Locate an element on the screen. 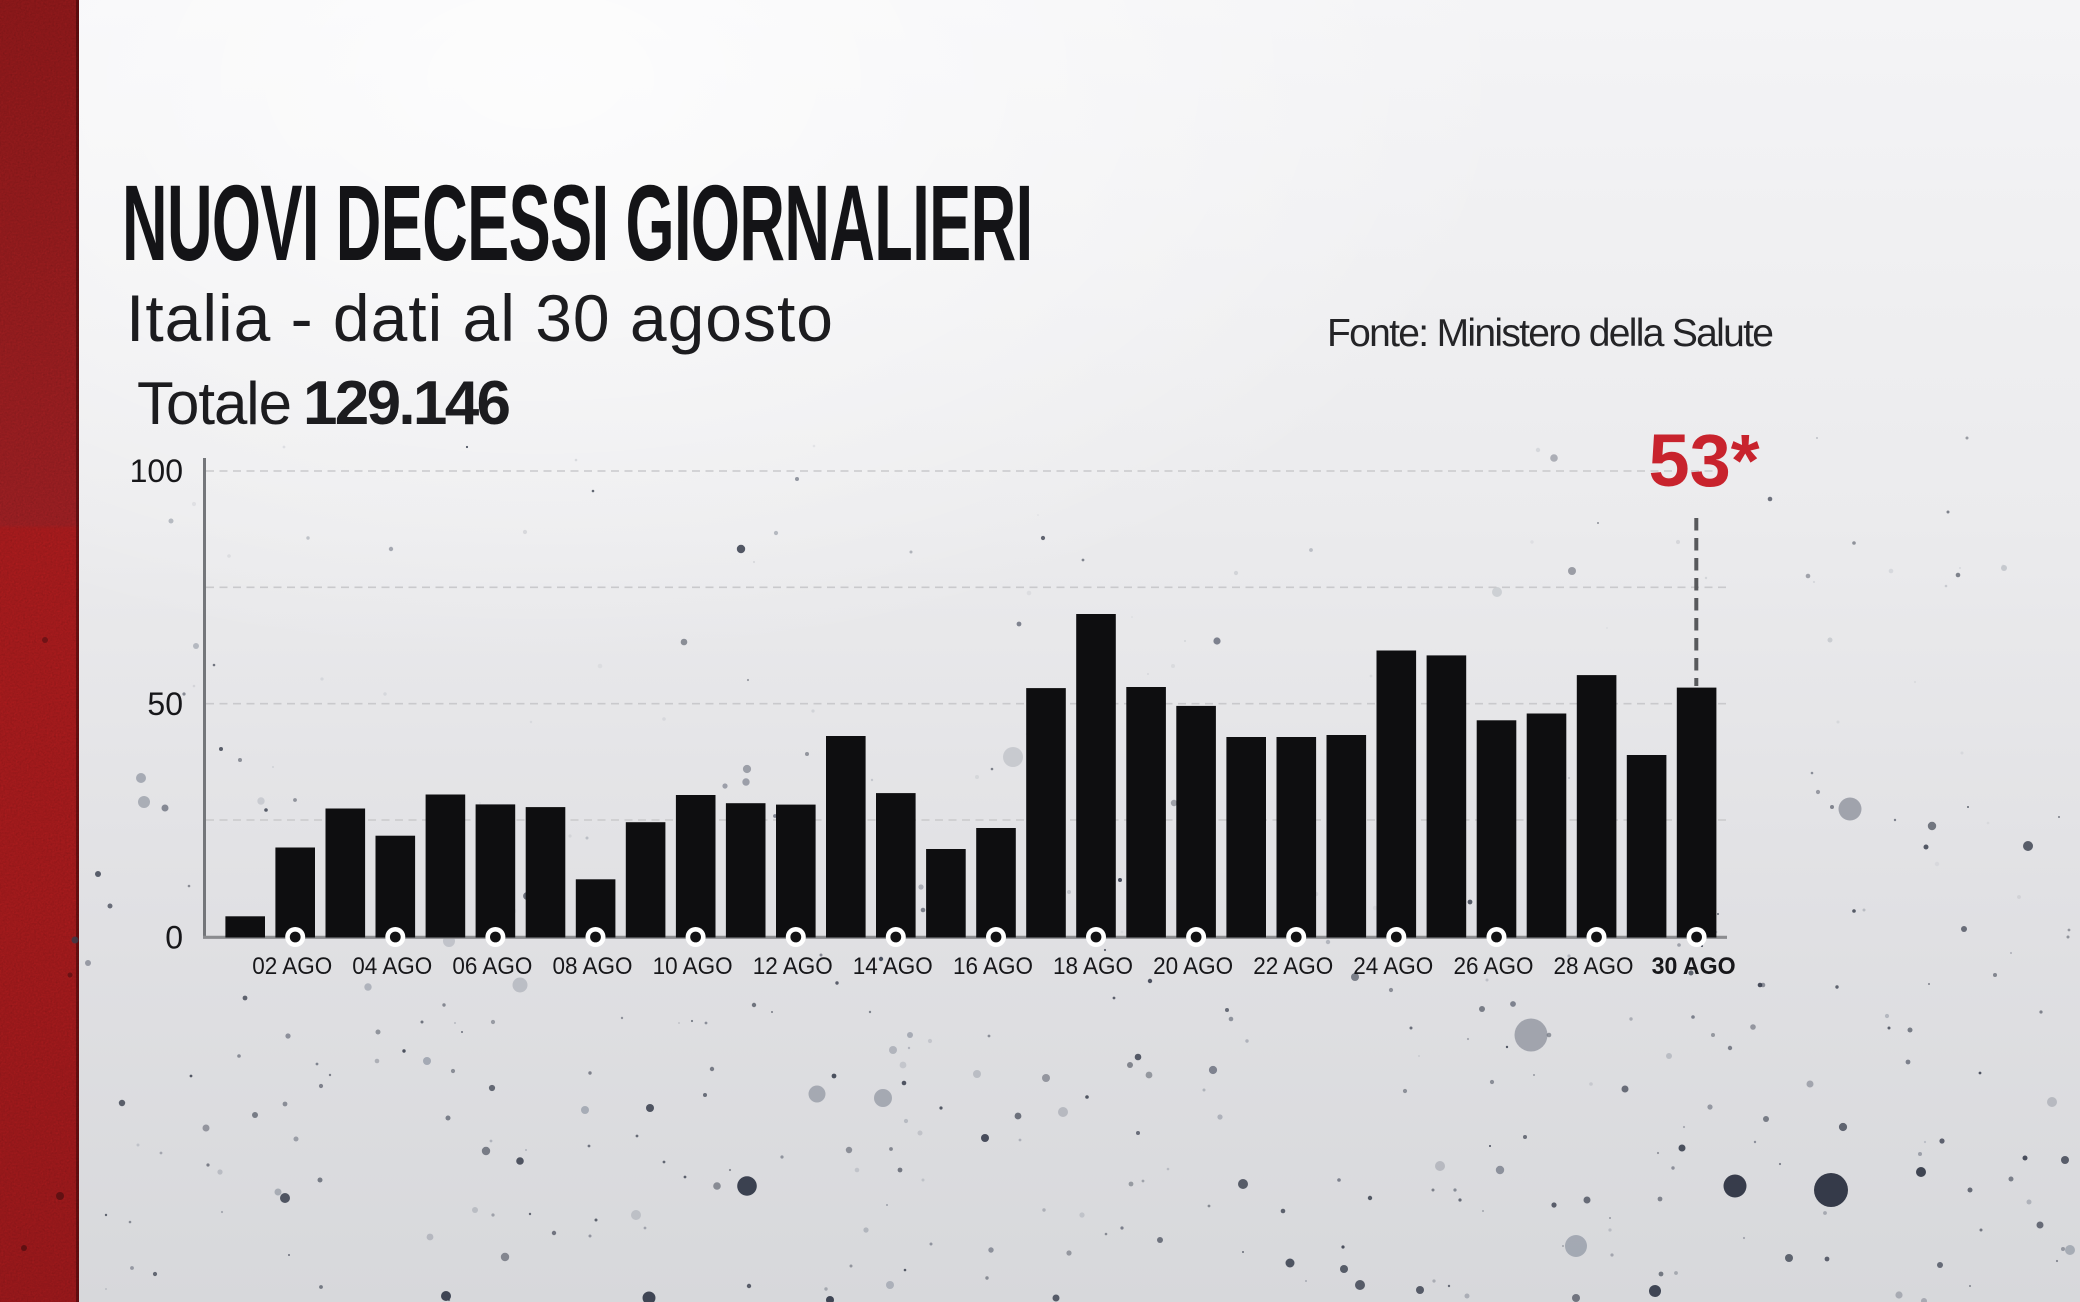  svg-text: 22 AGO is located at coordinates (1293, 966).